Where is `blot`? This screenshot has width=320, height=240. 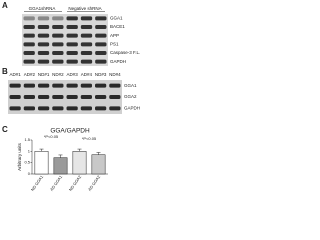 blot is located at coordinates (65, 40).